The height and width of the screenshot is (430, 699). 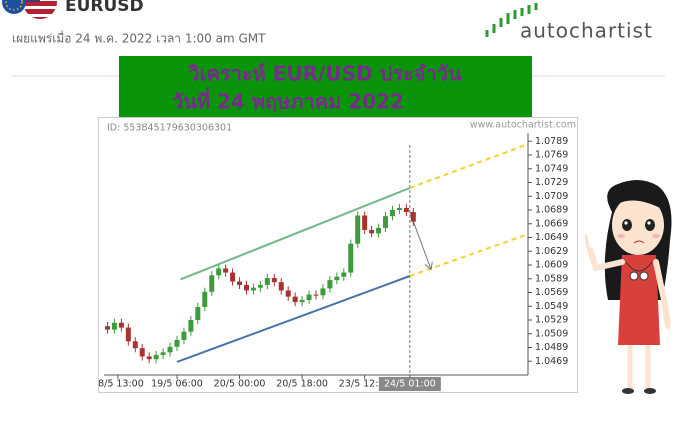 I want to click on logo-icon, so click(x=511, y=20).